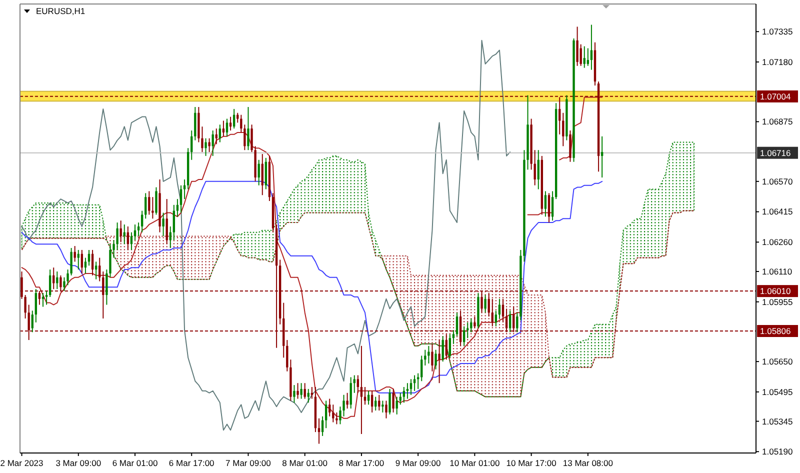 The width and height of the screenshot is (800, 473). What do you see at coordinates (777, 181) in the screenshot?
I see `y-tick-label: 1.06570` at bounding box center [777, 181].